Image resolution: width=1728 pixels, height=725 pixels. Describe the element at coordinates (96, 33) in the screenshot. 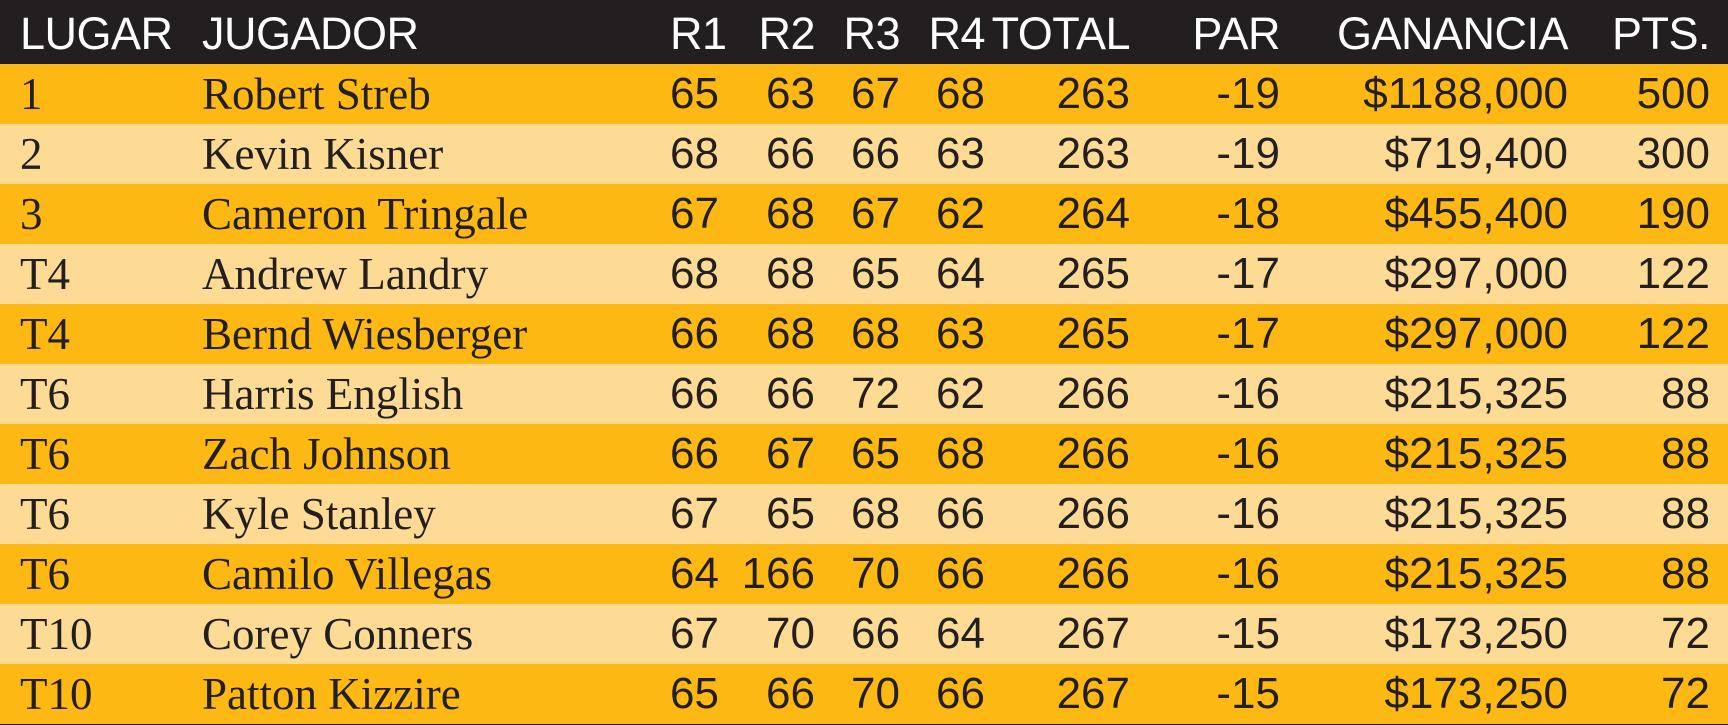

I see `header-place: LUGAR` at that location.